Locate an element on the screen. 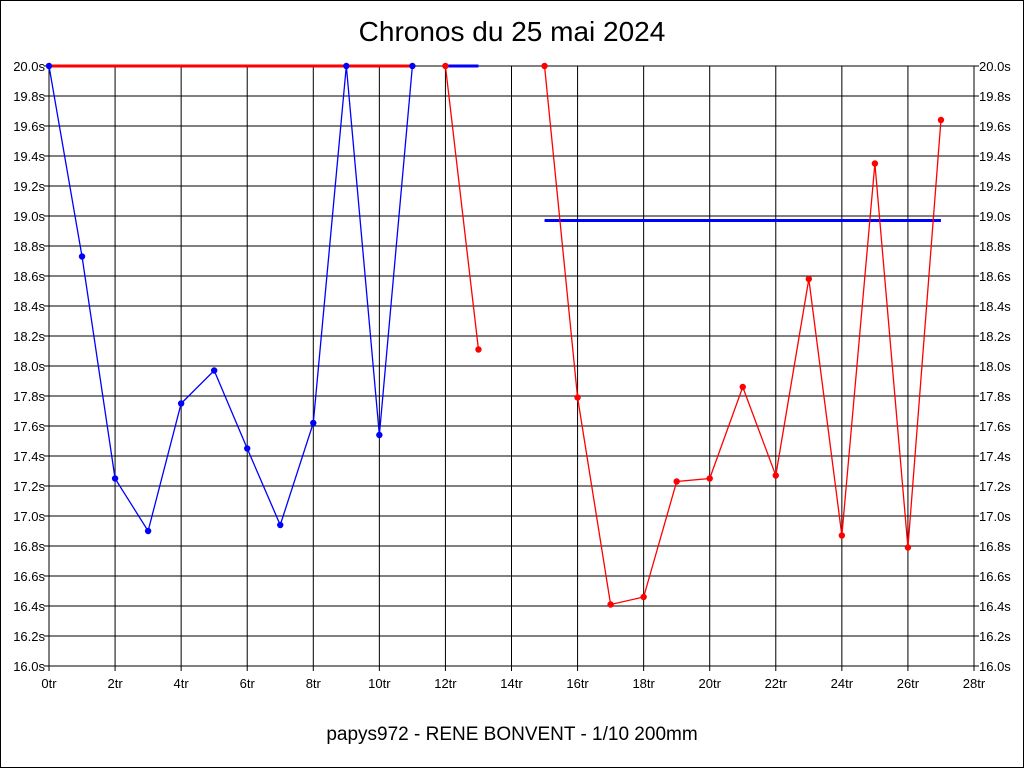  y-tick-label-right: 16.6s is located at coordinates (995, 576).